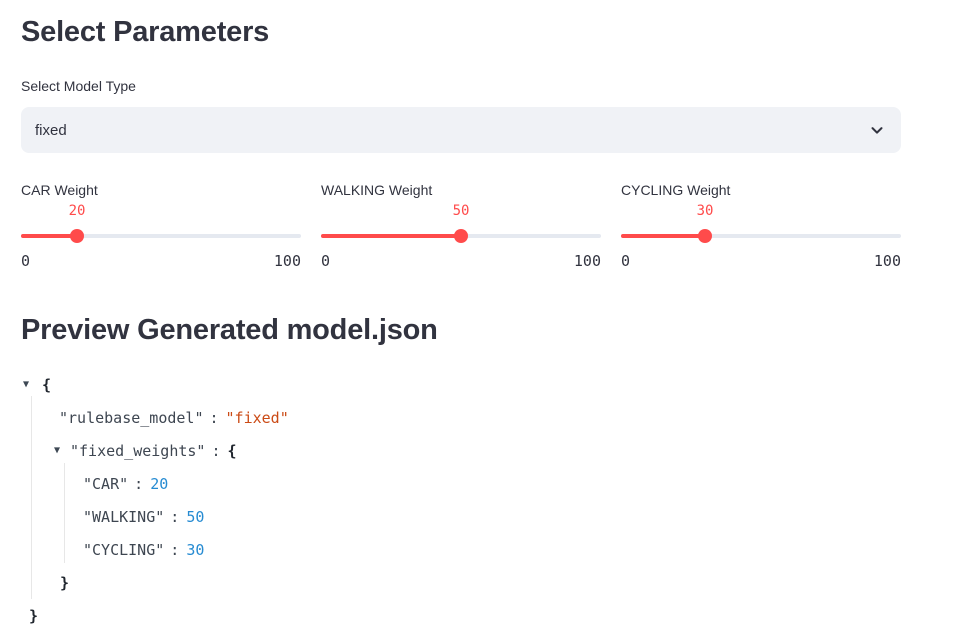  Describe the element at coordinates (77, 211) in the screenshot. I see `slider-car-weight-value: 20` at that location.